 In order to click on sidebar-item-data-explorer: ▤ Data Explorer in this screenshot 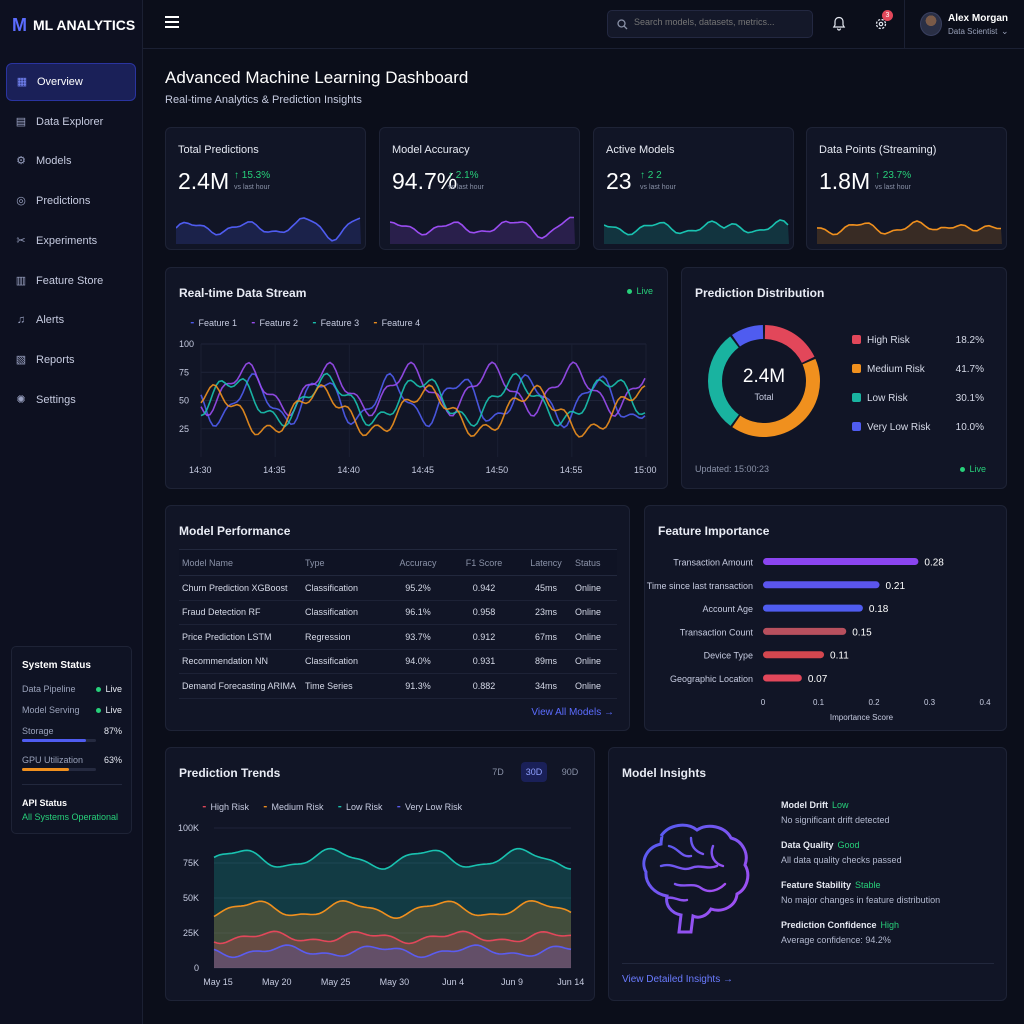, I will do `click(71, 122)`.